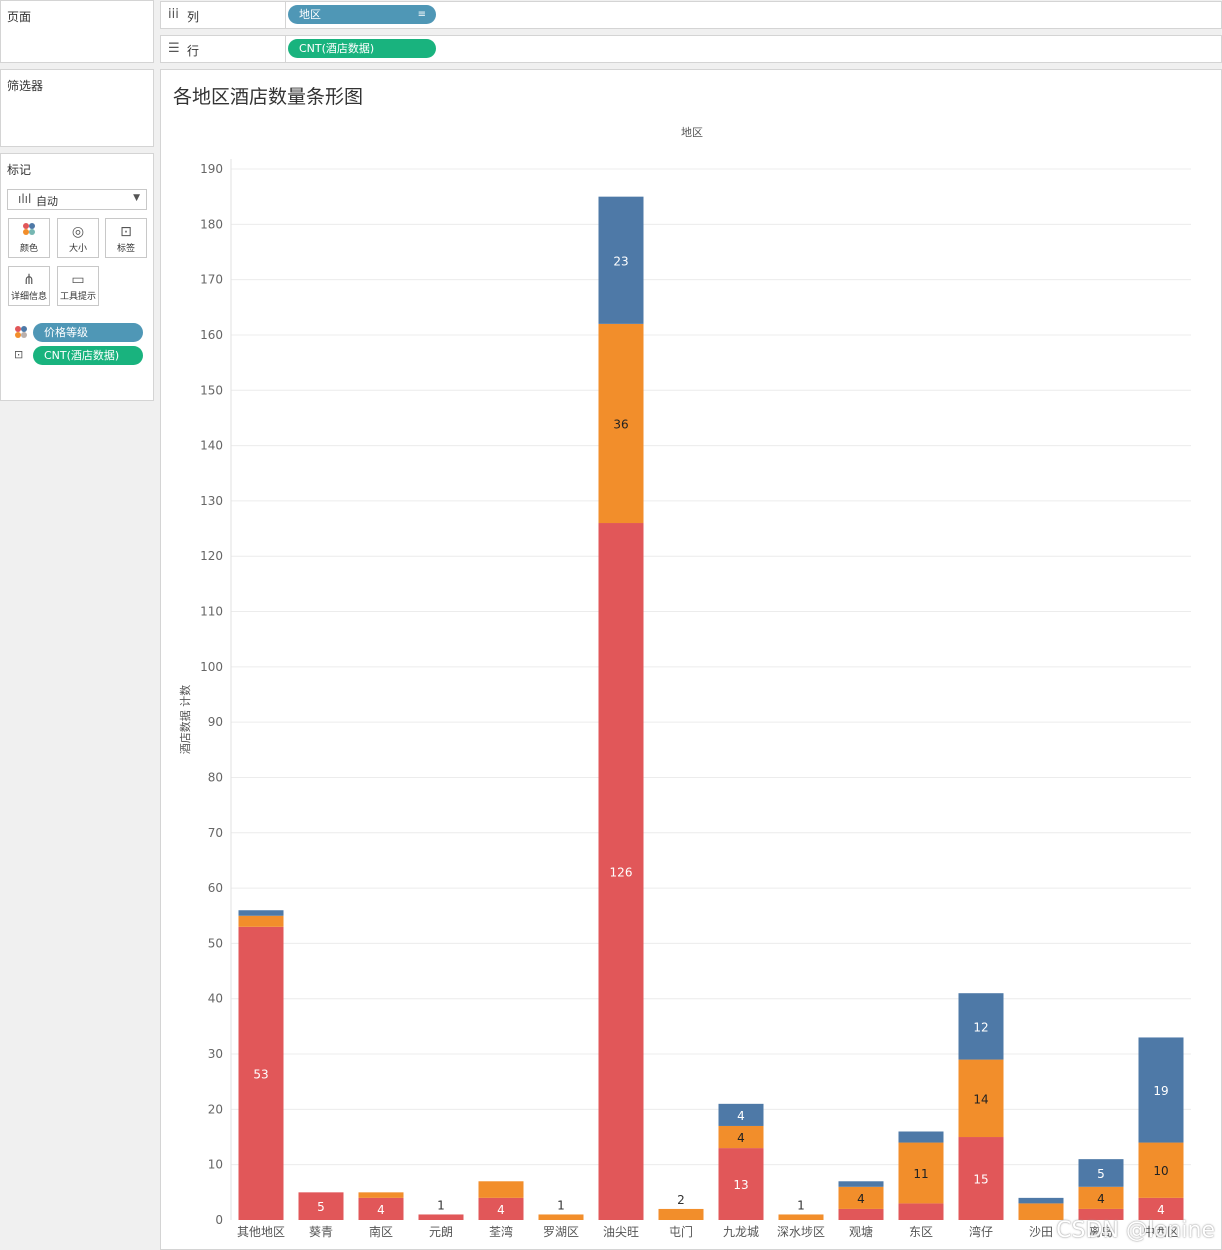 The image size is (1222, 1250). I want to click on pages-title: 页面, so click(19, 17).